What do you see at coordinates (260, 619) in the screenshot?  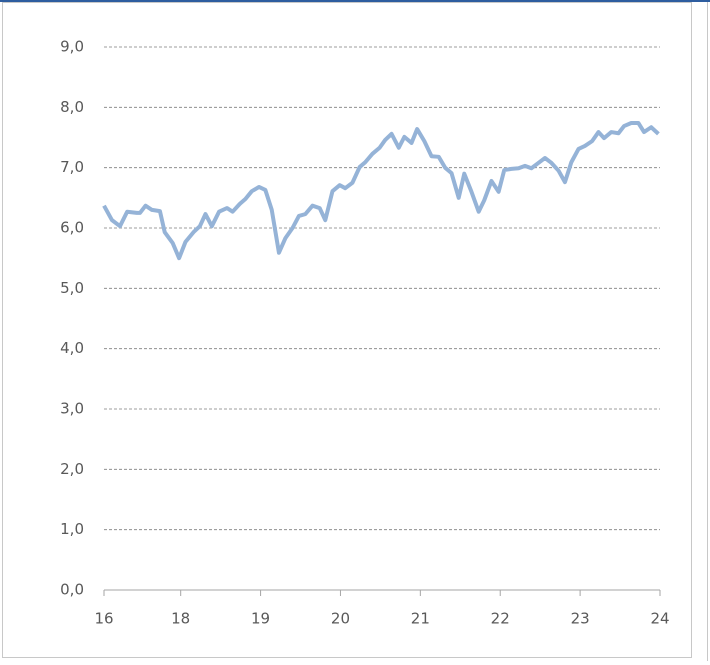 I see `x-tick-label: 19` at bounding box center [260, 619].